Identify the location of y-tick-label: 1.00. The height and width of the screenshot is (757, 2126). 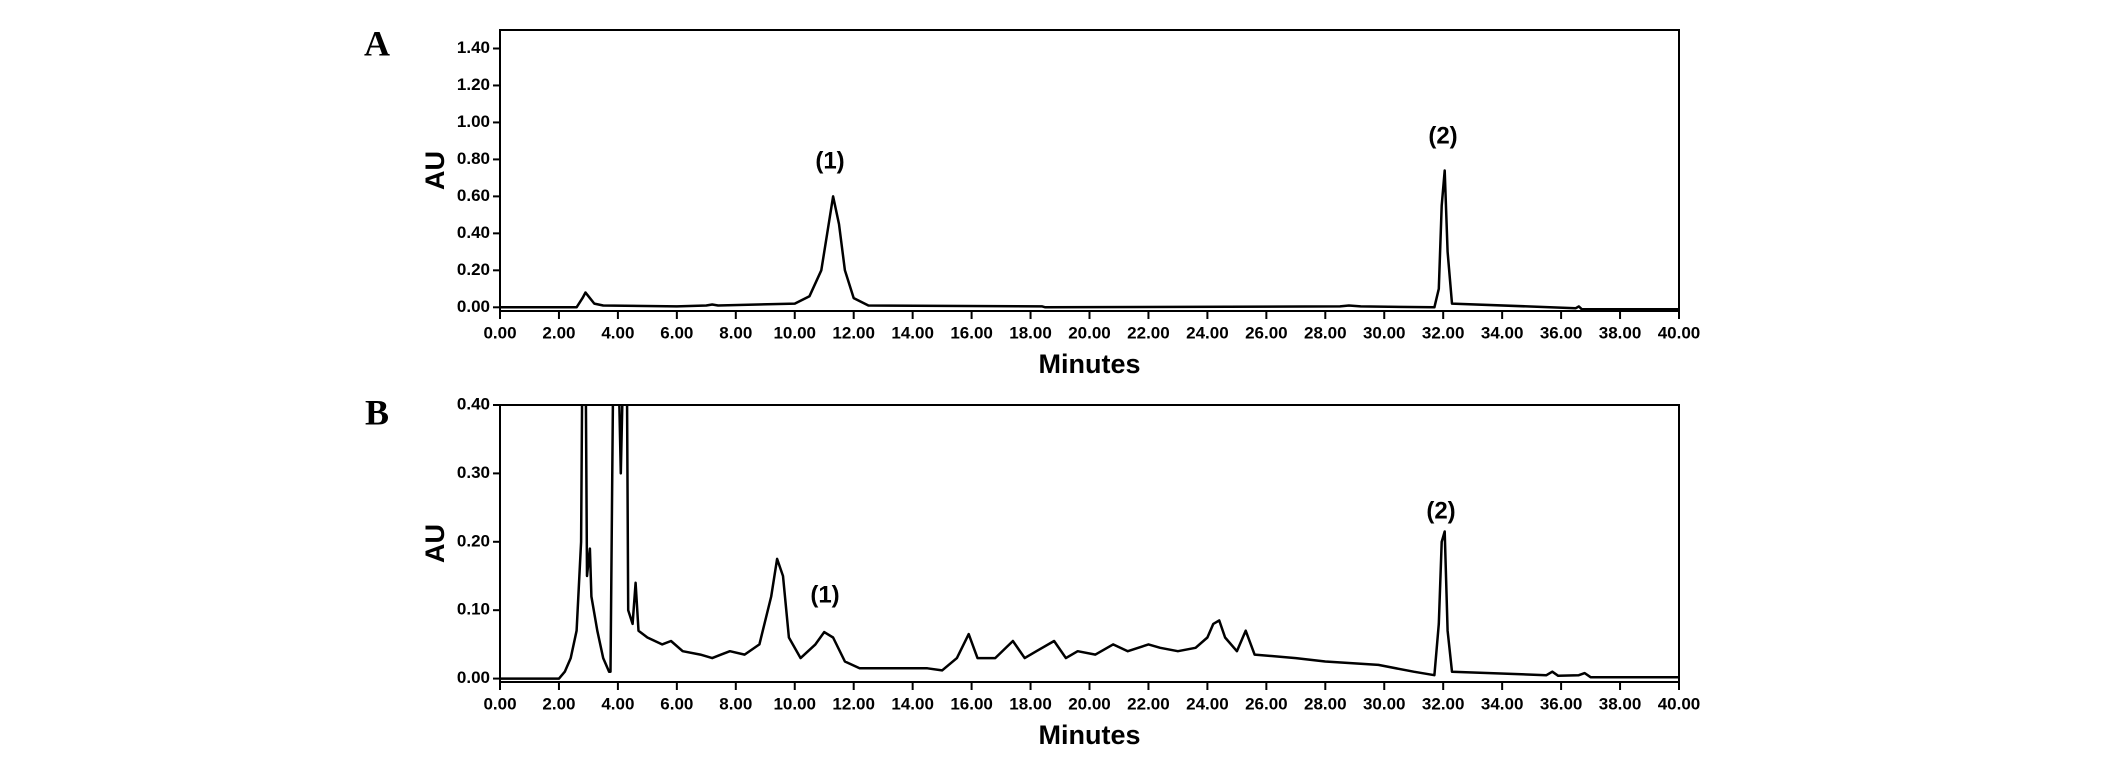
(473, 121).